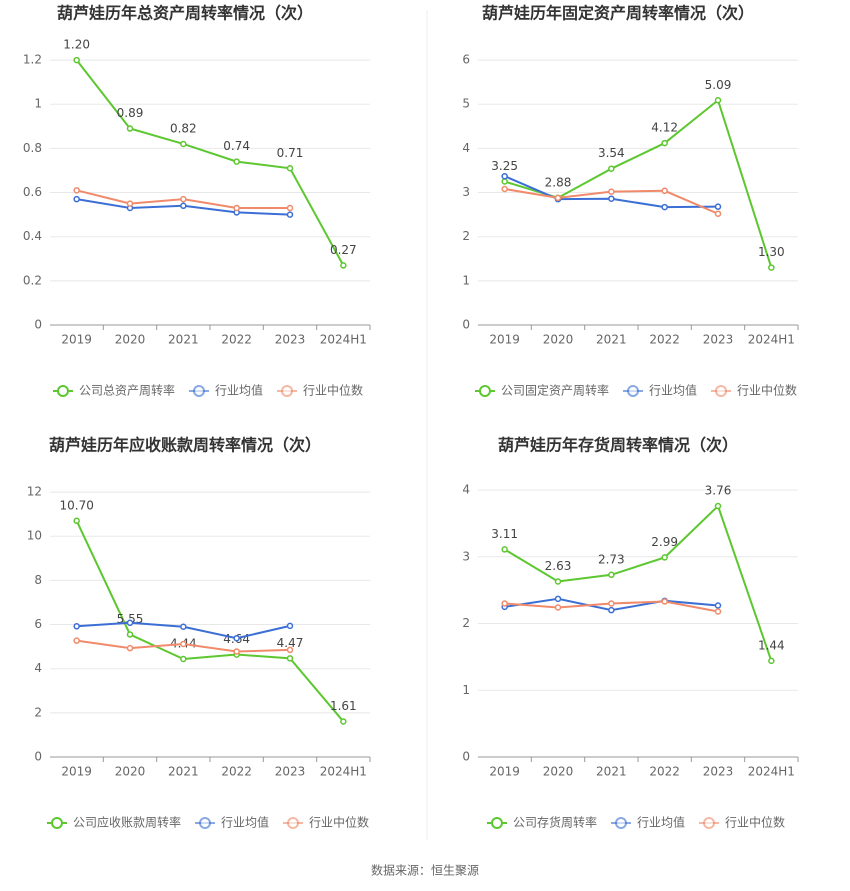 Image resolution: width=850 pixels, height=891 pixels. Describe the element at coordinates (76, 505) in the screenshot. I see `data-label: 10.70` at that location.